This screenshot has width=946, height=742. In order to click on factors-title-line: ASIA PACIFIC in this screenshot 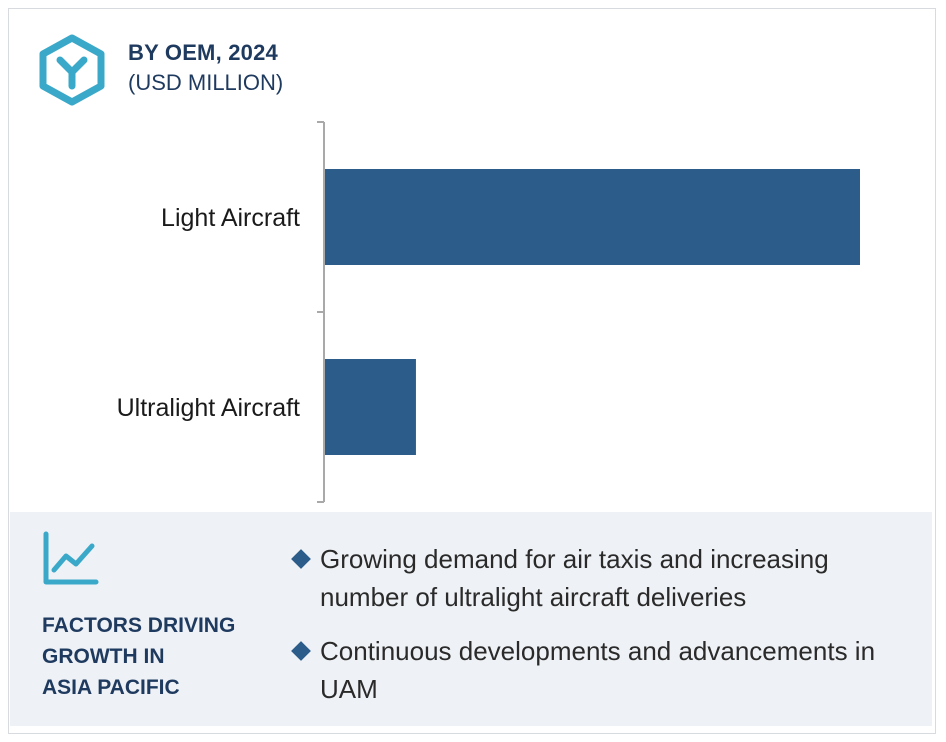, I will do `click(111, 687)`.